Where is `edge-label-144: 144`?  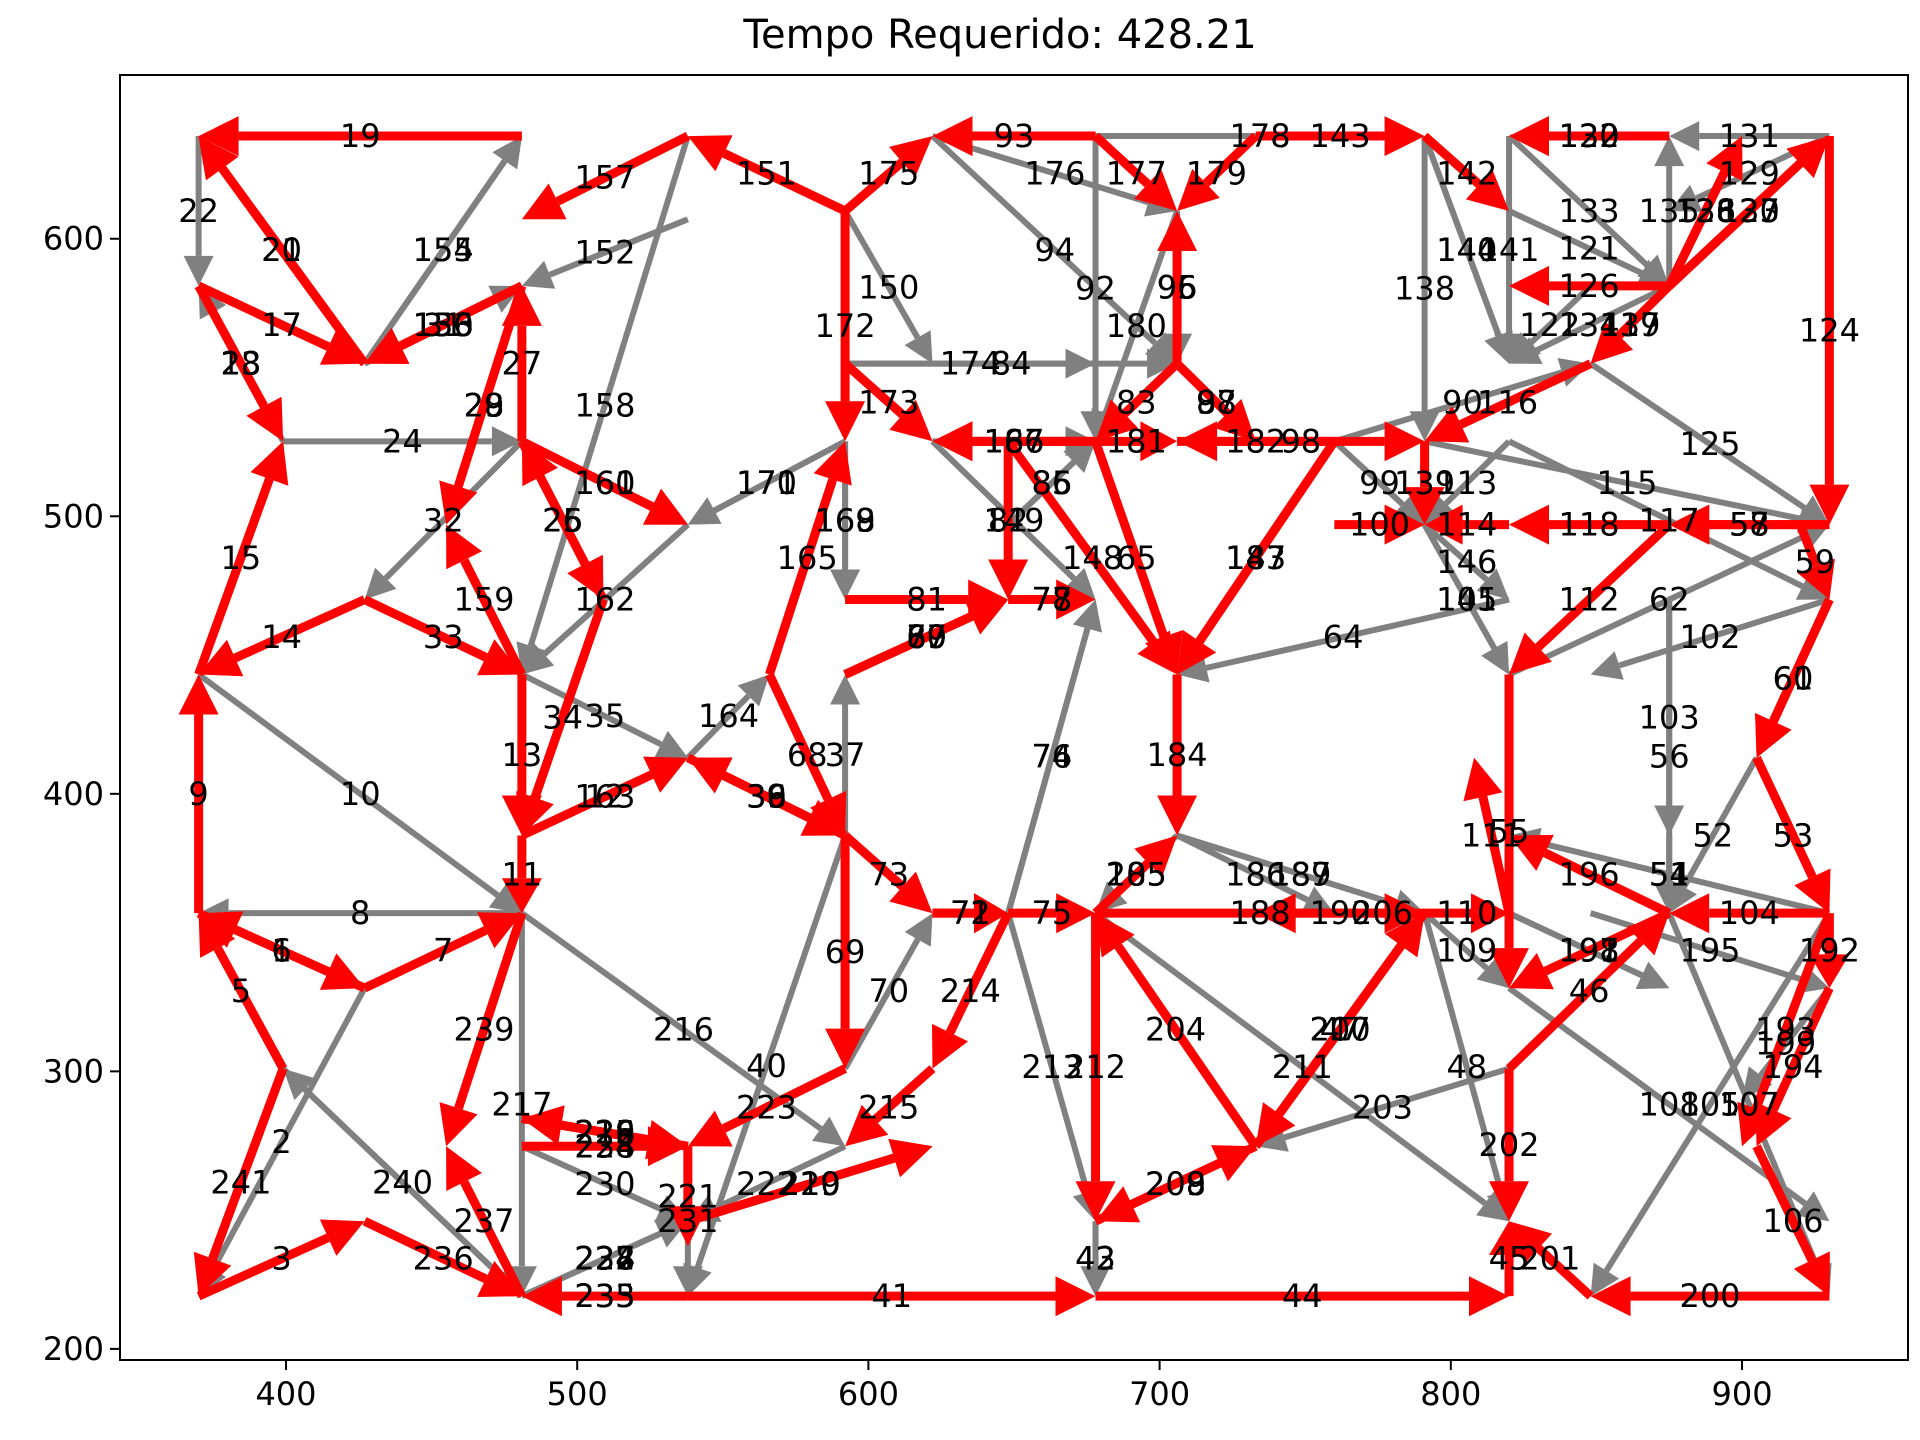
edge-label-144: 144 is located at coordinates (1466, 250).